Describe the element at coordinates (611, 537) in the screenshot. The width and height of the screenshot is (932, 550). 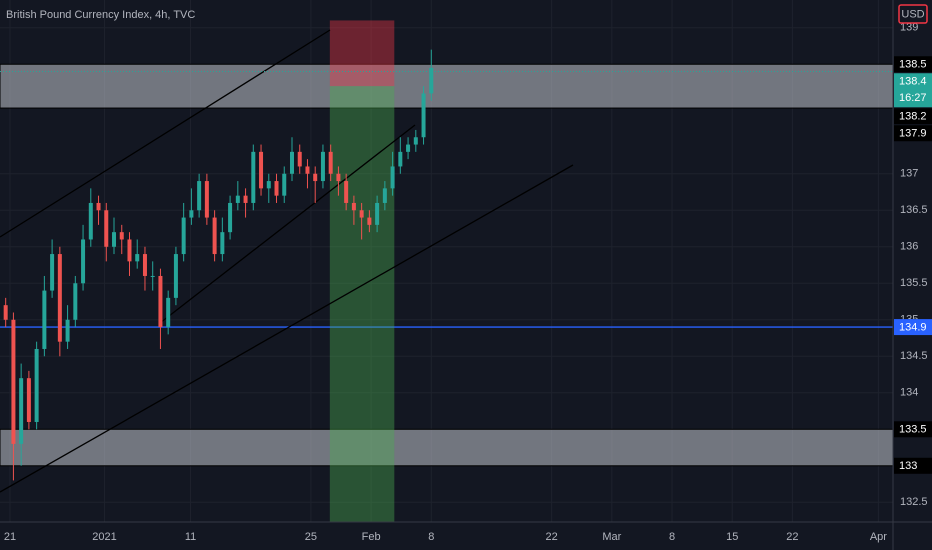
I see `x-tick-label: Mar` at that location.